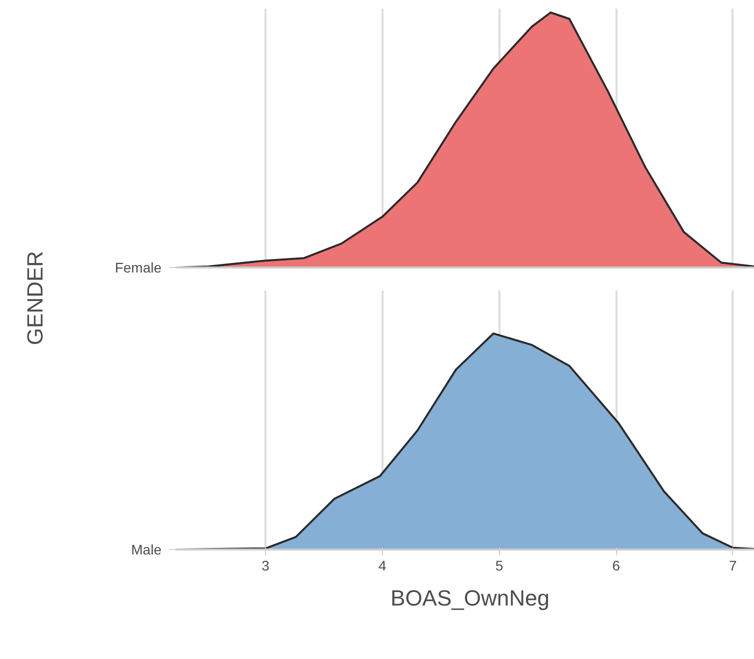 This screenshot has width=754, height=659. What do you see at coordinates (266, 566) in the screenshot?
I see `x-tick-label: 3` at bounding box center [266, 566].